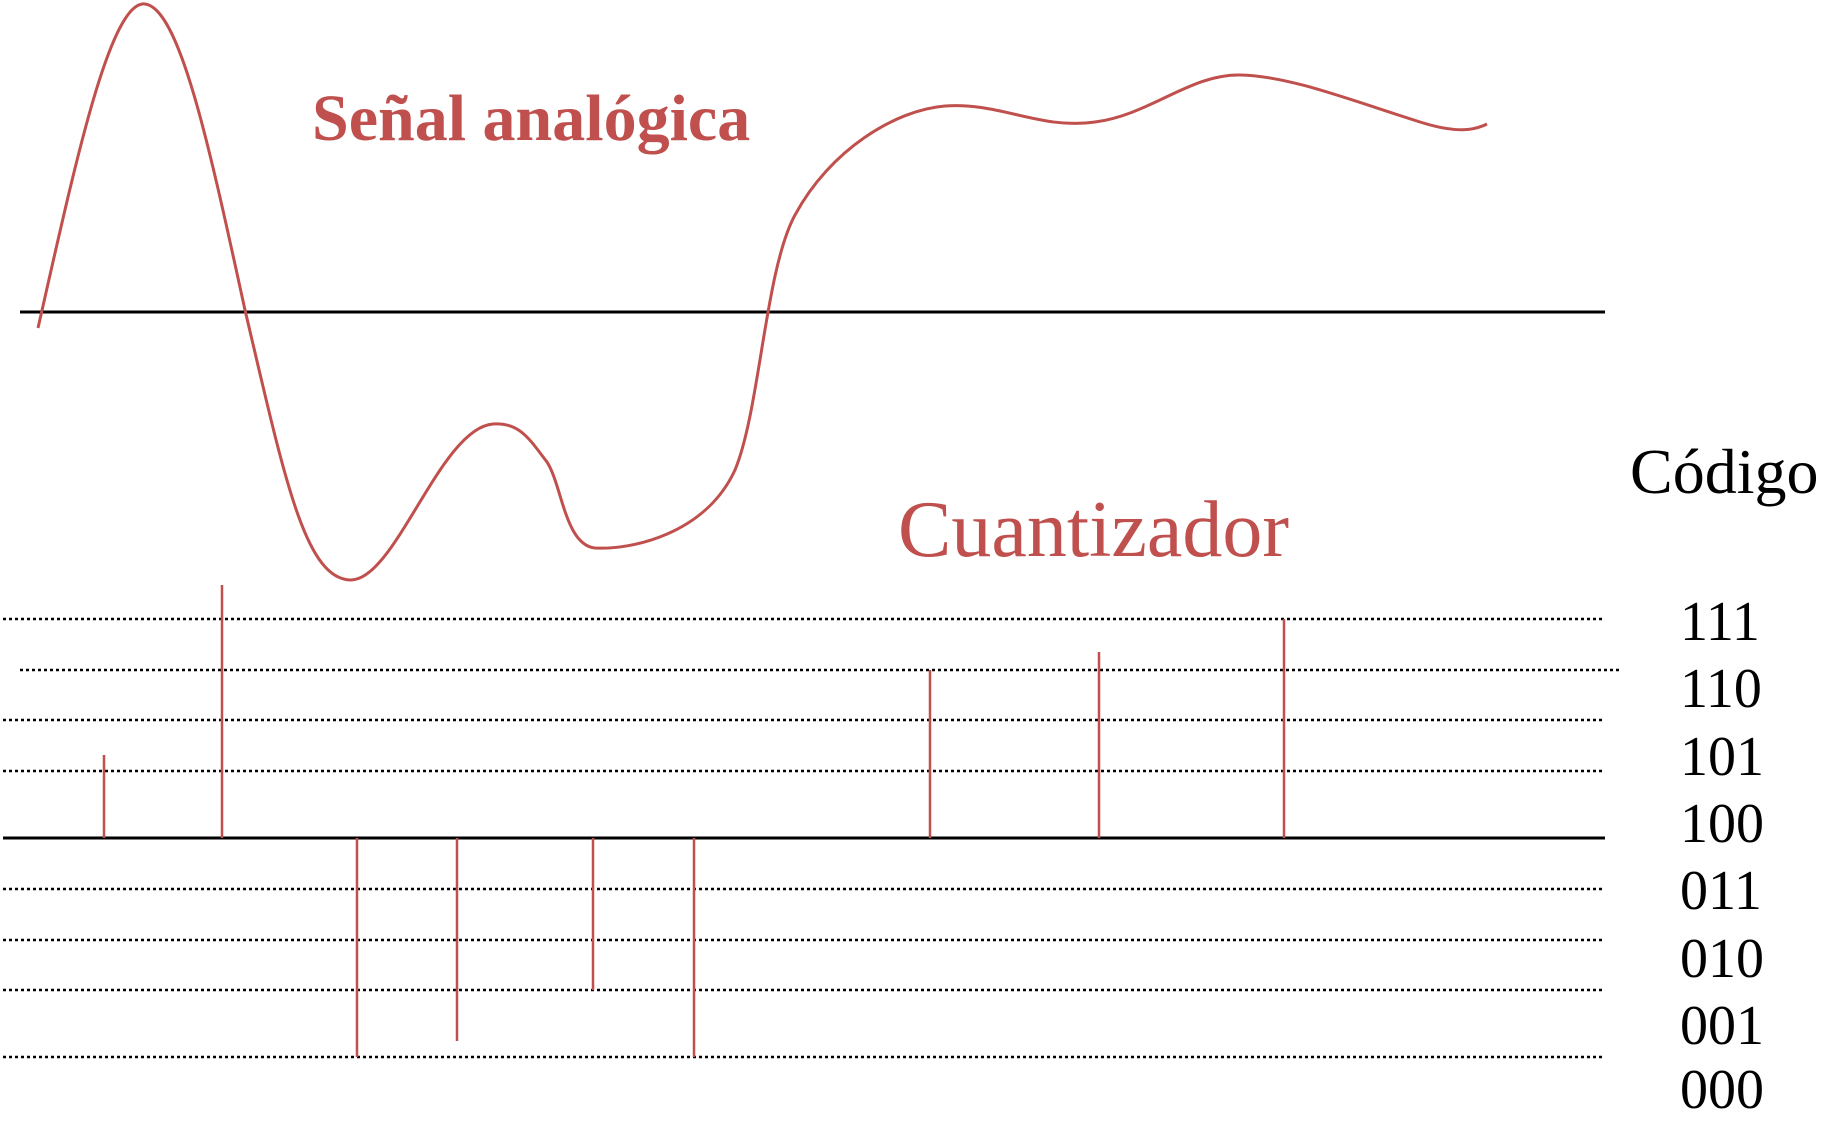  I want to click on code-label: 001, so click(1722, 1026).